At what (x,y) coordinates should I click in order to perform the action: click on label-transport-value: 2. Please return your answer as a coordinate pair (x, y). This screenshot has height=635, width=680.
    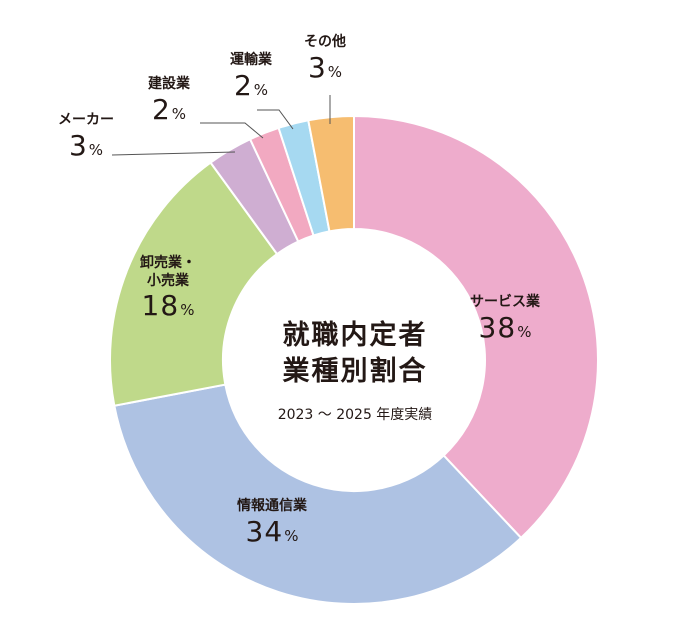
    Looking at the image, I should click on (243, 85).